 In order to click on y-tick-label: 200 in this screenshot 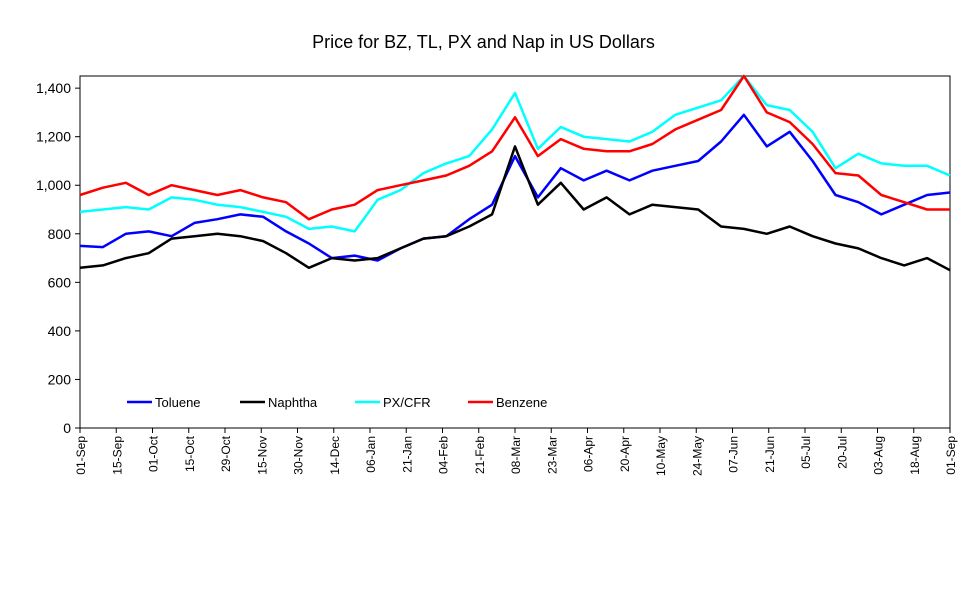, I will do `click(60, 379)`.